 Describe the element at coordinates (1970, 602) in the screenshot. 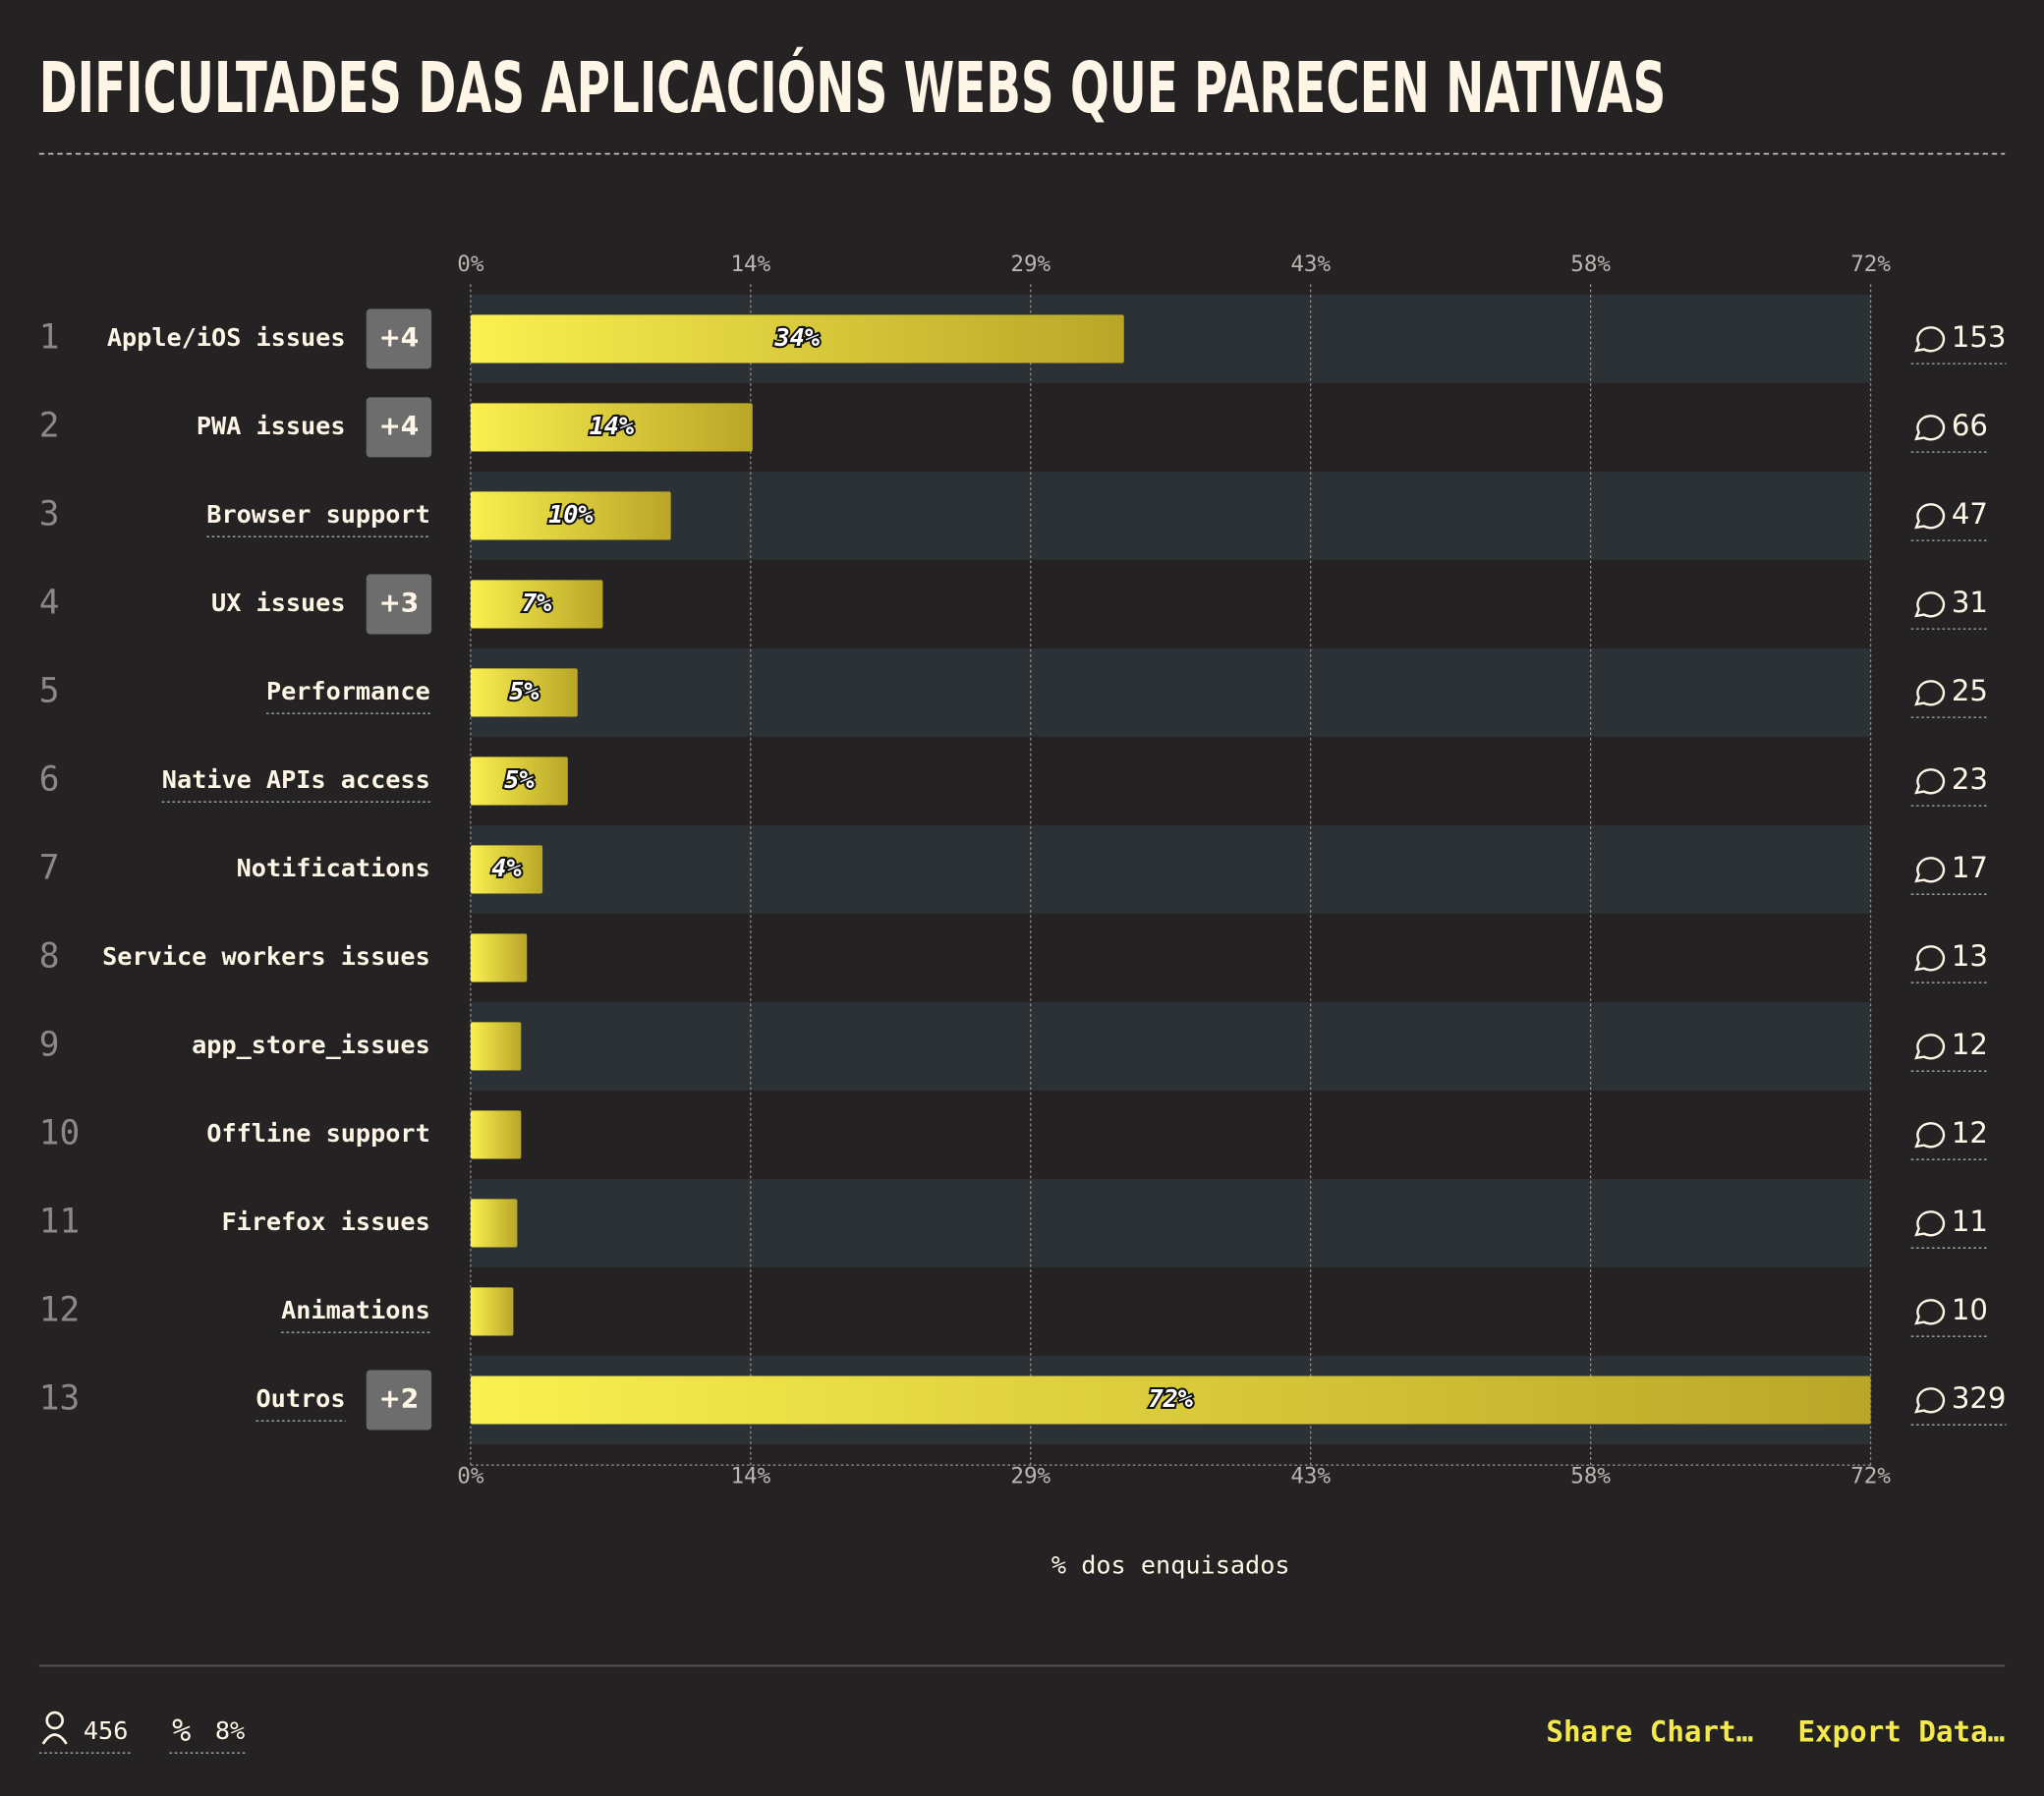

I see `comment-count: 31` at that location.